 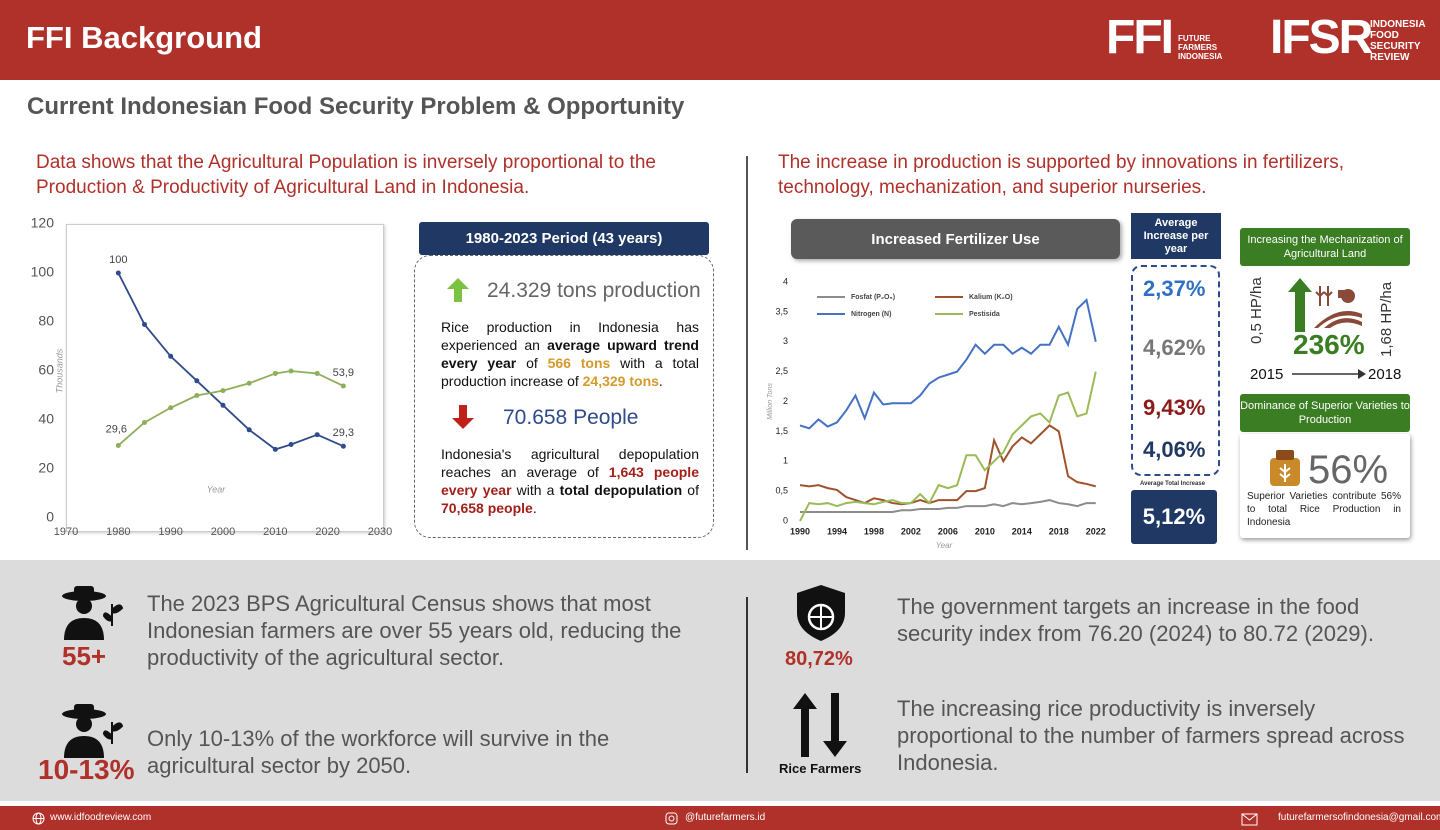 I want to click on avg-value: 4,06%, so click(x=1174, y=449).